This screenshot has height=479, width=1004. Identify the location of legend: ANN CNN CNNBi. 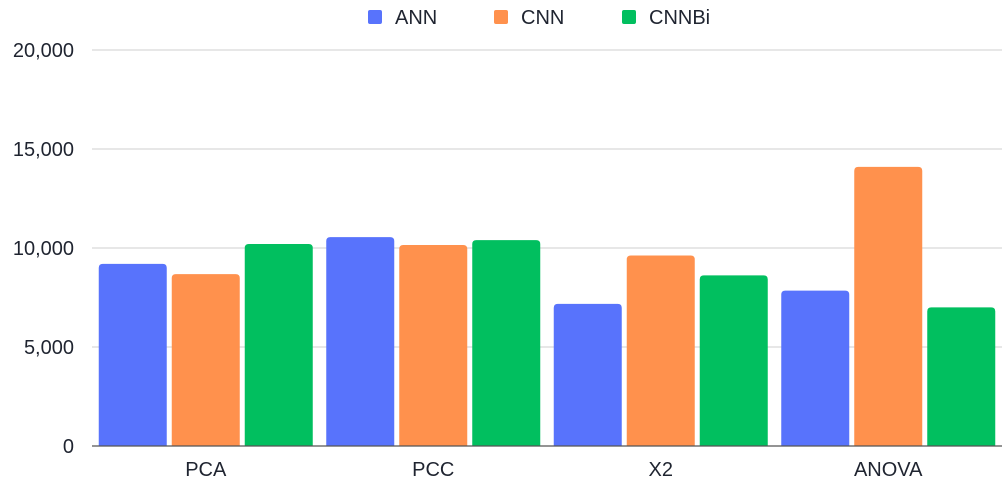
(539, 18).